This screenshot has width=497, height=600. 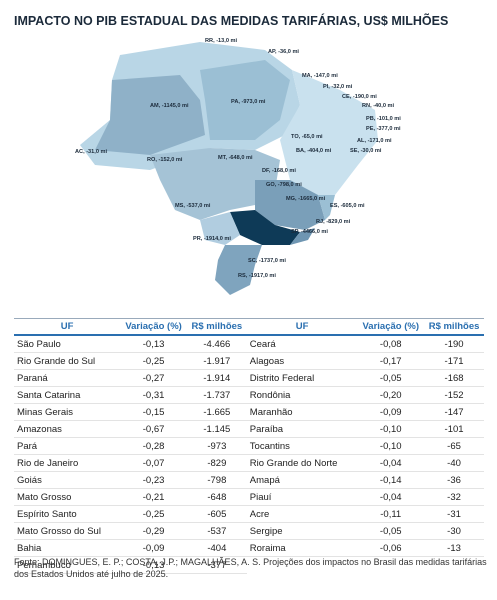 I want to click on cell: -0,20, so click(x=391, y=395).